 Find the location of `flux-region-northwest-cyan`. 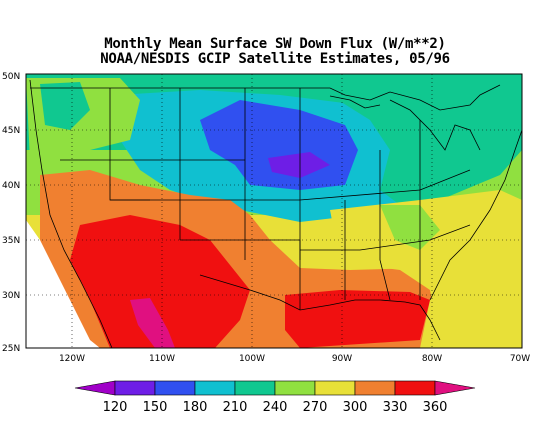

flux-region-northwest-cyan is located at coordinates (65, 106).